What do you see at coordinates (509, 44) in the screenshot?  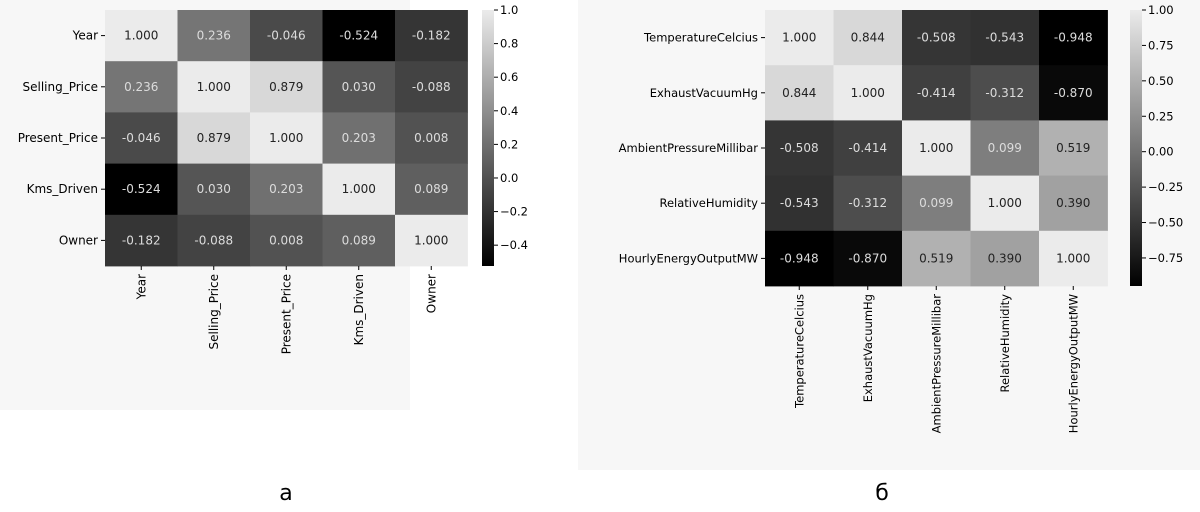 I see `colorbar-tick-label: 0.8` at bounding box center [509, 44].